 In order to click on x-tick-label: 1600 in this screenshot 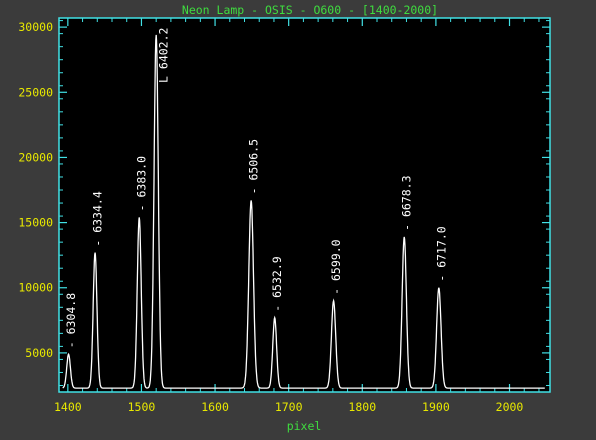, I will do `click(215, 407)`.